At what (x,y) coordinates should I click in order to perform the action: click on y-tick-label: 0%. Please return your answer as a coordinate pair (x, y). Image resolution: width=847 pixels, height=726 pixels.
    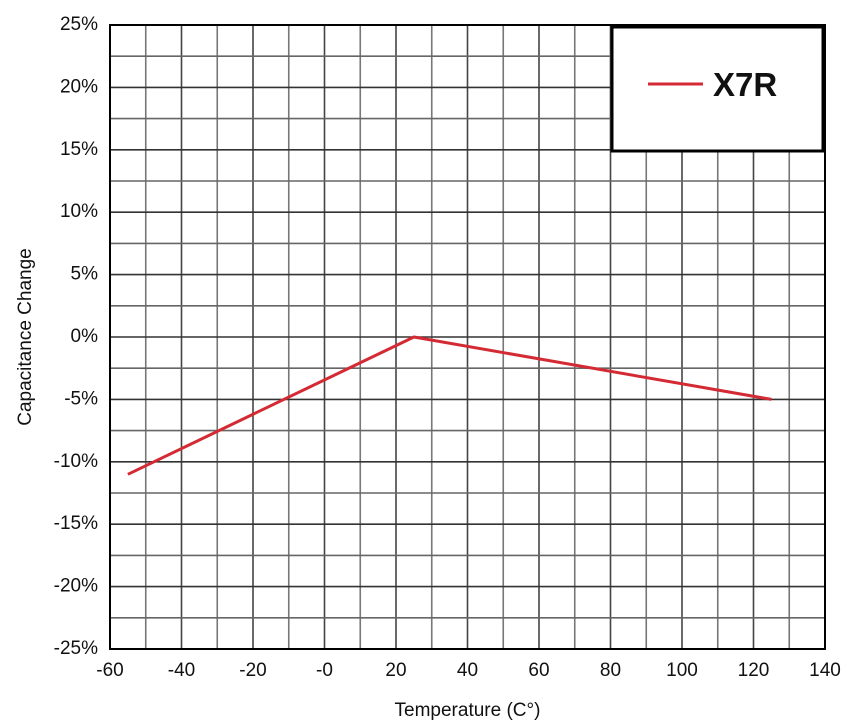
    Looking at the image, I should click on (85, 336).